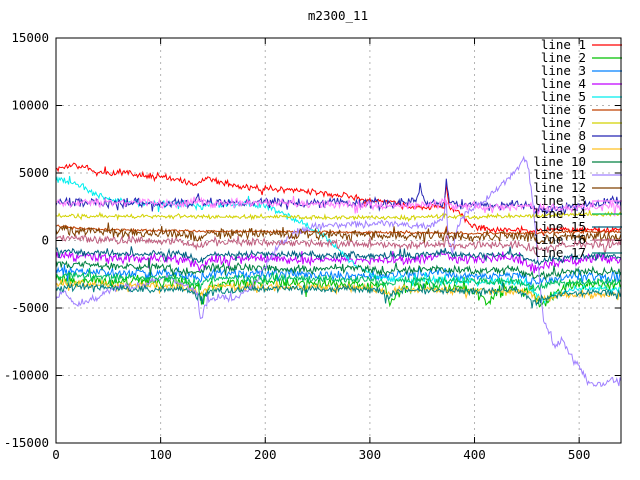  What do you see at coordinates (563, 57) in the screenshot?
I see `legend-label: line 2` at bounding box center [563, 57].